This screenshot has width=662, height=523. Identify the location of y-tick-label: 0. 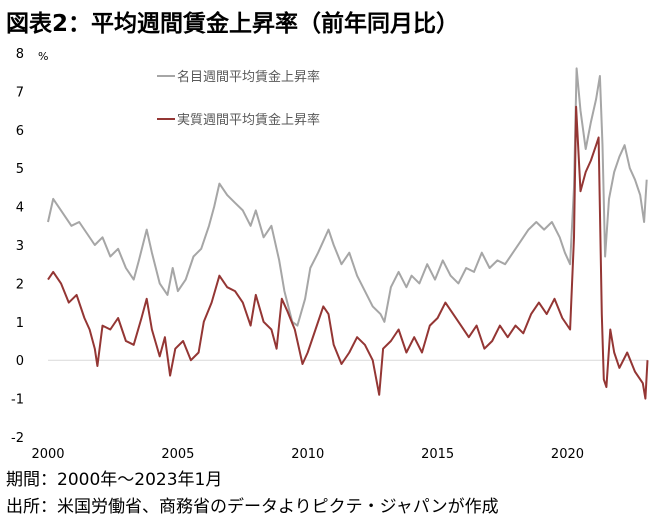
(20, 361).